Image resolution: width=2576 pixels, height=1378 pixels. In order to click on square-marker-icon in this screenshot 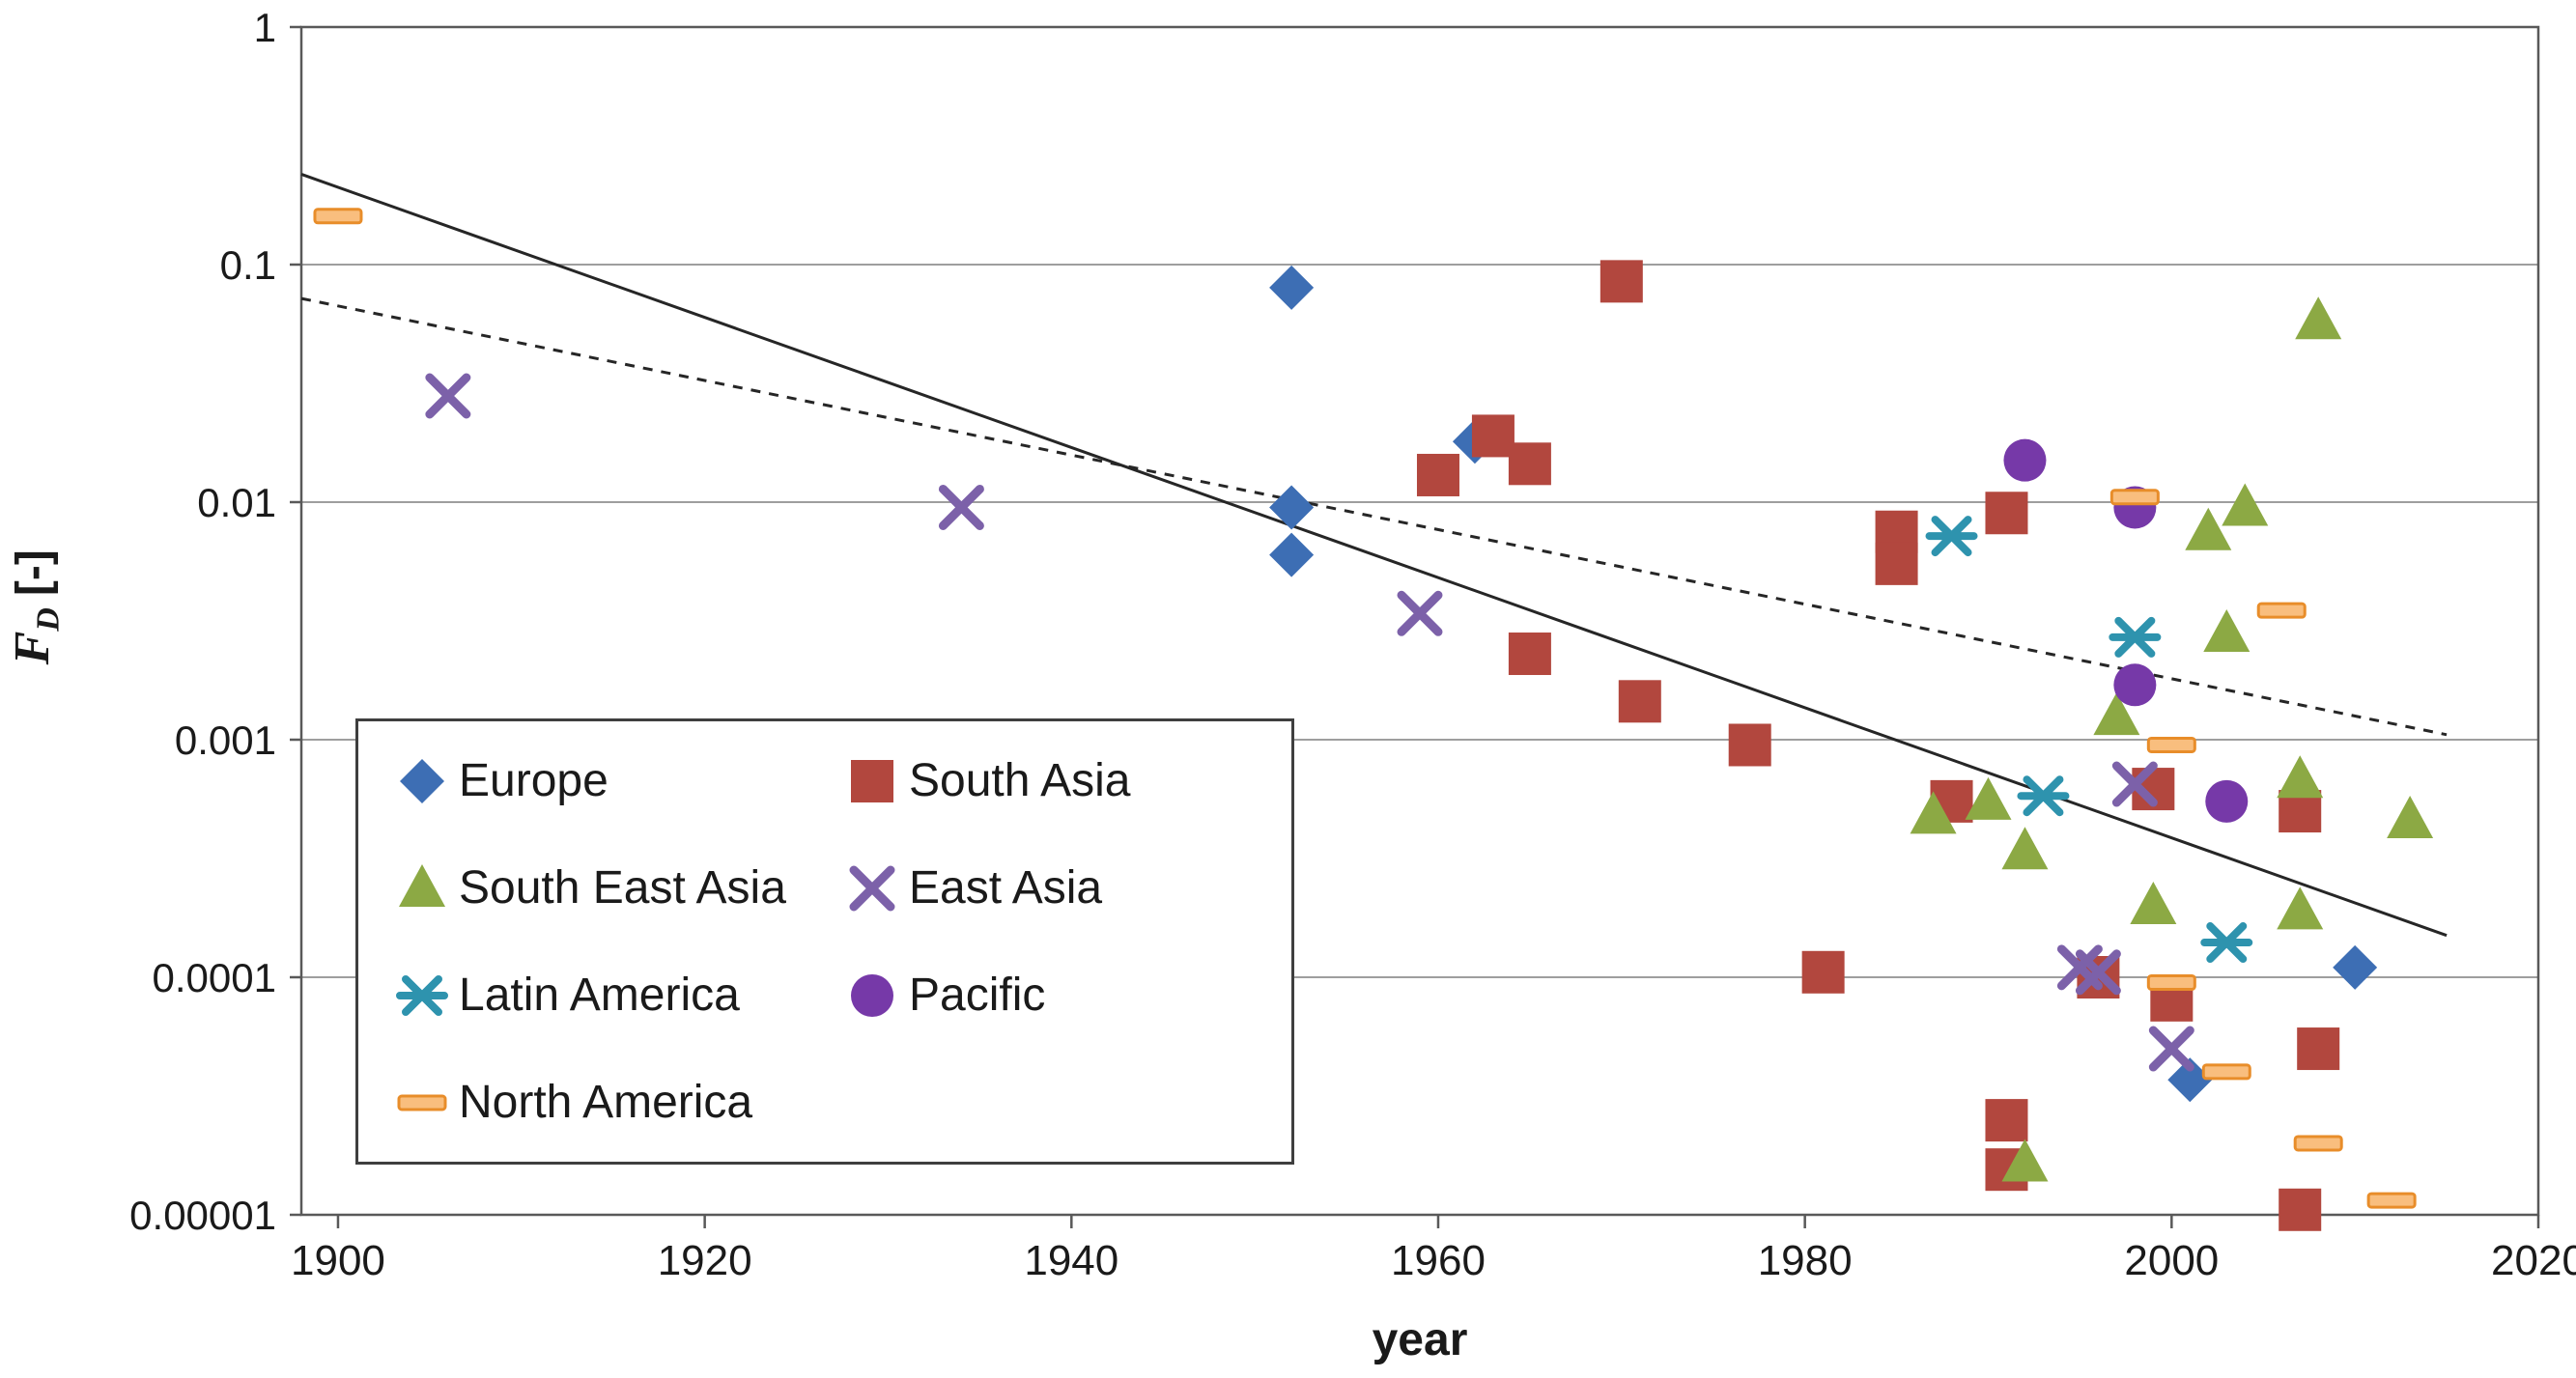, I will do `click(872, 780)`.